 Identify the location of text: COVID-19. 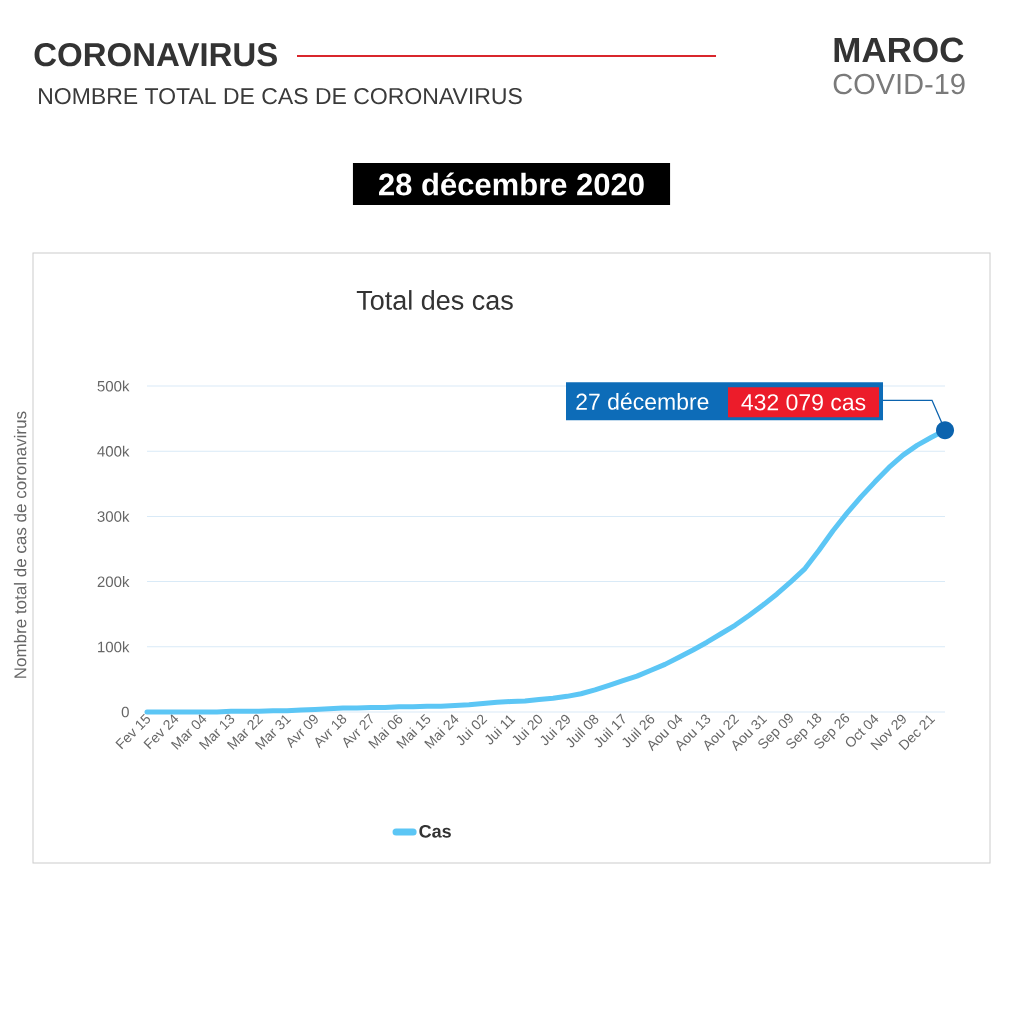
(899, 84).